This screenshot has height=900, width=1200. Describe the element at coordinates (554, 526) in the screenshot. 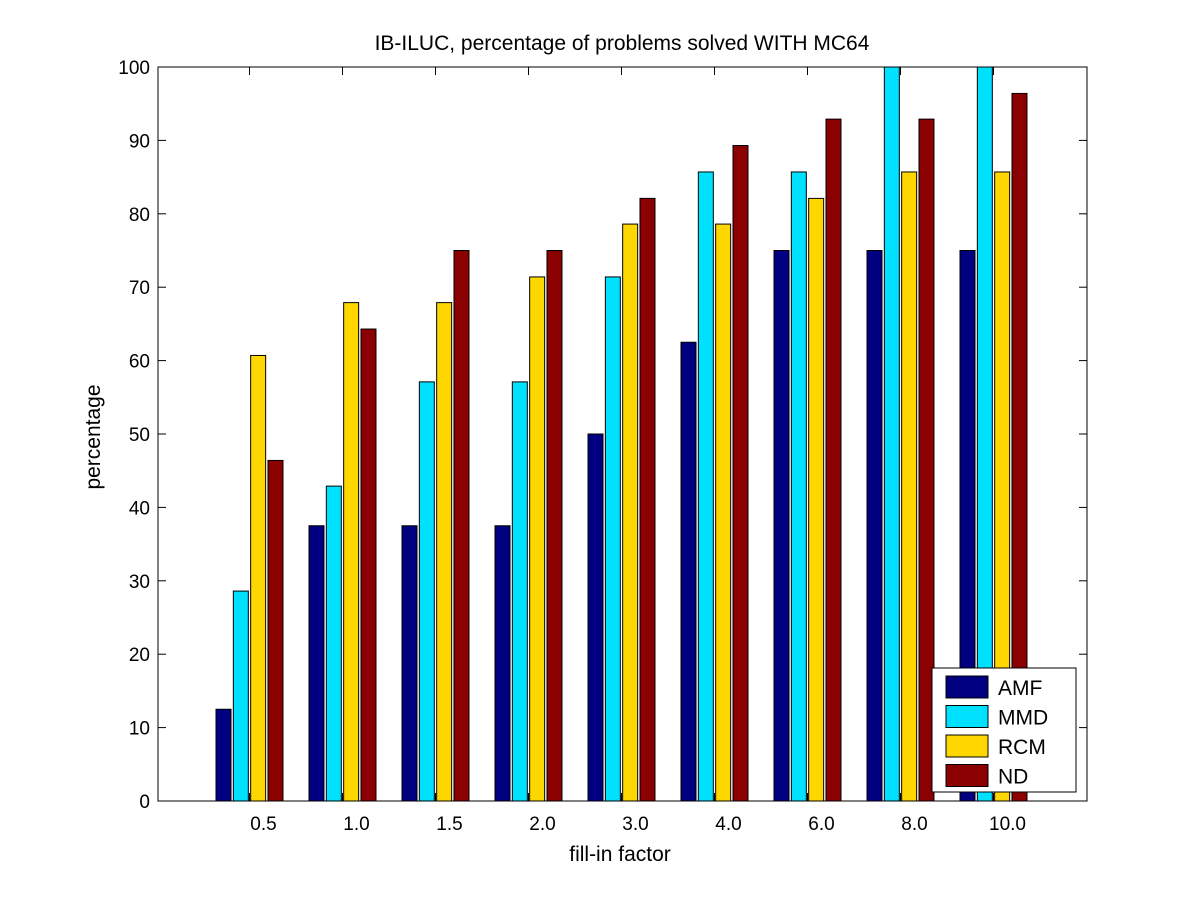

I see `bar-nd-2.0` at that location.